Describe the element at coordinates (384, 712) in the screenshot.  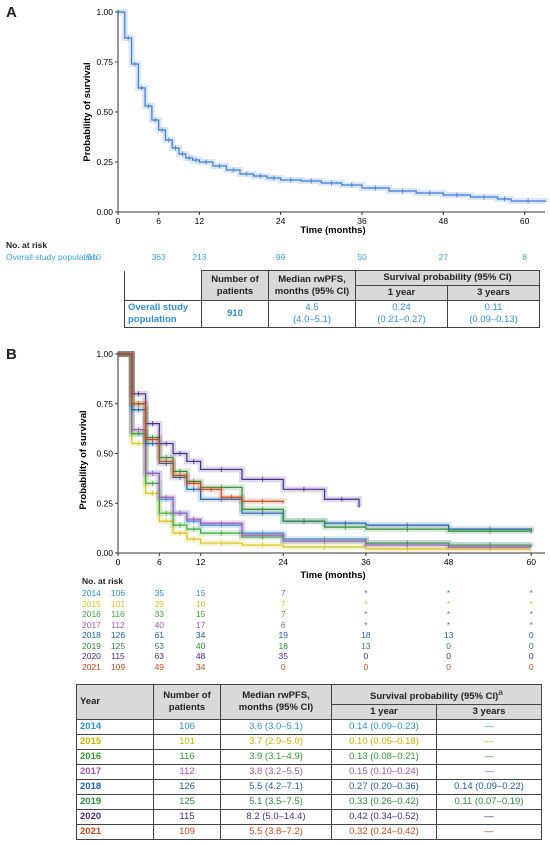
I see `header-1-year: 1 year` at that location.